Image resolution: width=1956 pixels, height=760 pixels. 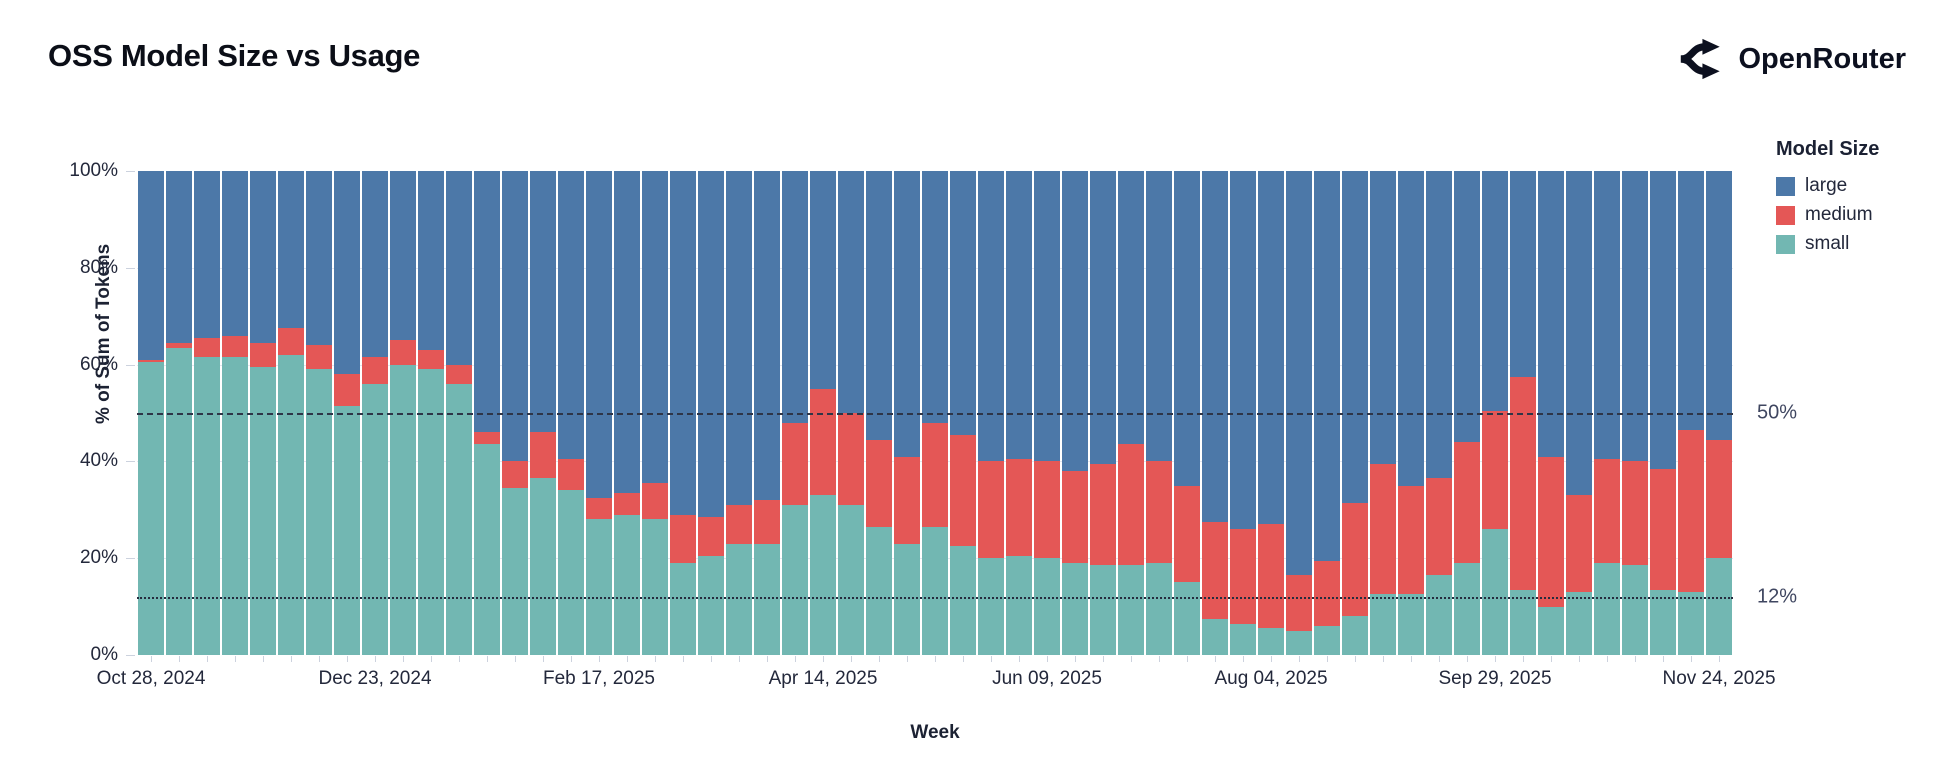 What do you see at coordinates (319, 413) in the screenshot?
I see `bar-week-Dec 09, 2024` at bounding box center [319, 413].